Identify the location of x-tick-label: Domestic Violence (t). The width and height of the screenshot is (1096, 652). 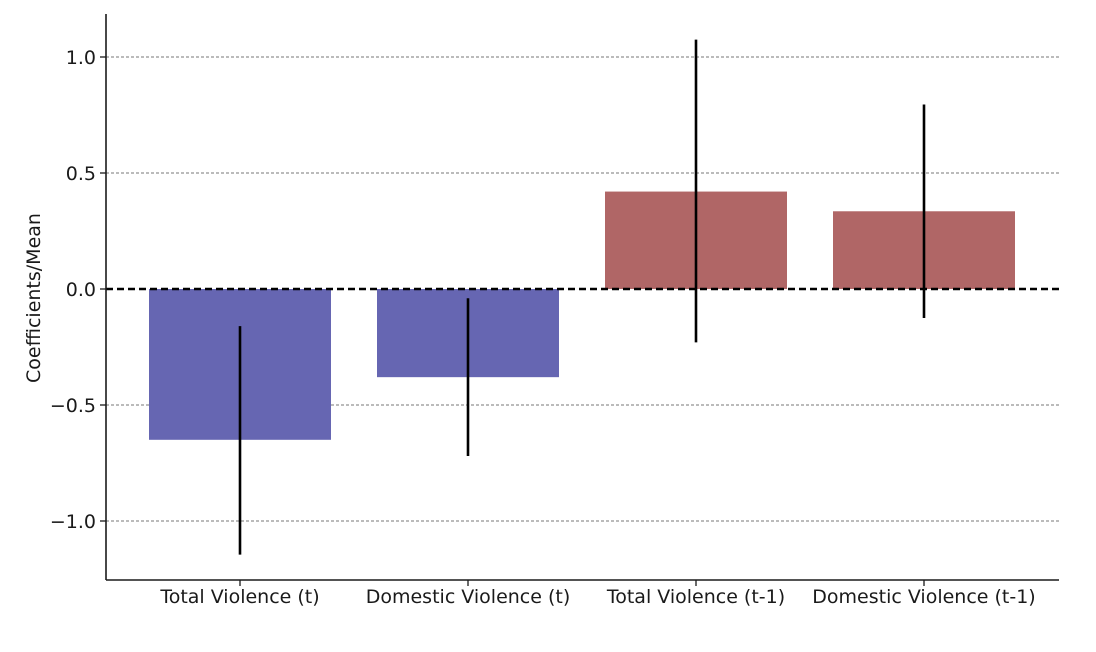
(468, 597).